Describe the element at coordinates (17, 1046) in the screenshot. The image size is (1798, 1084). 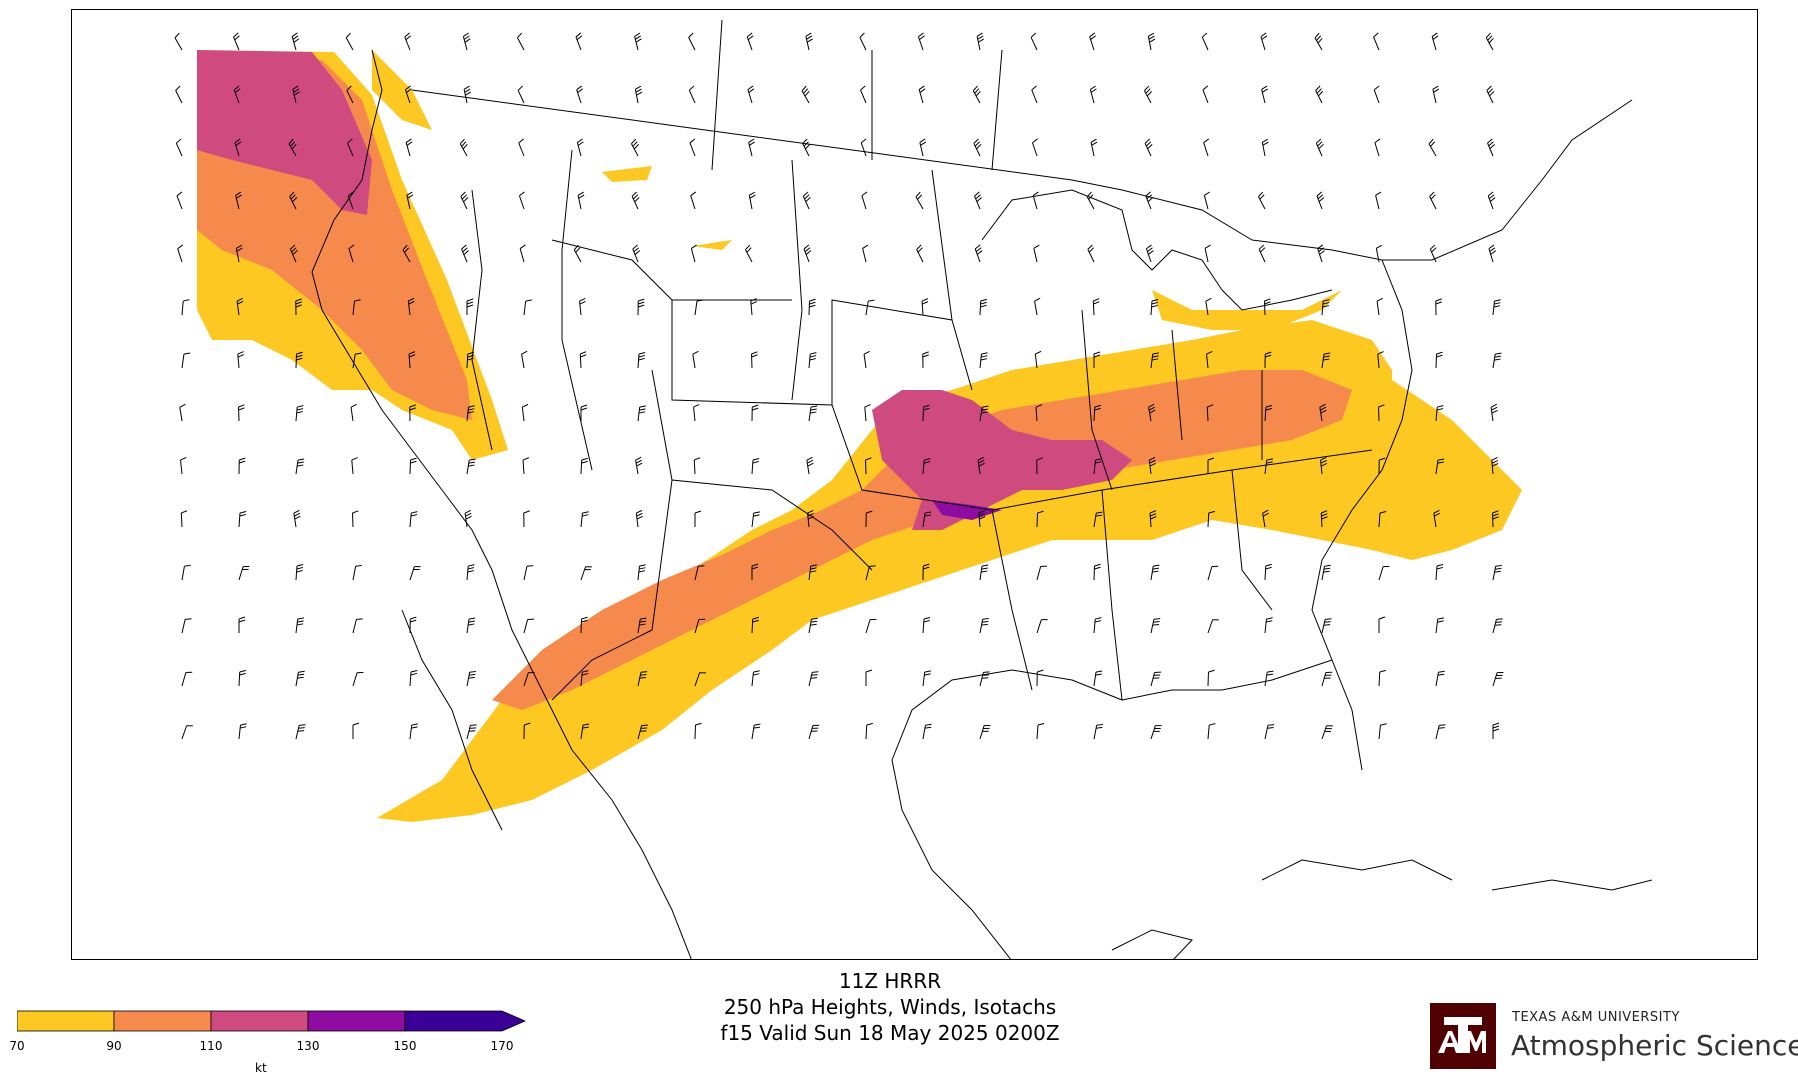
I see `colorbar-tick: 70` at that location.